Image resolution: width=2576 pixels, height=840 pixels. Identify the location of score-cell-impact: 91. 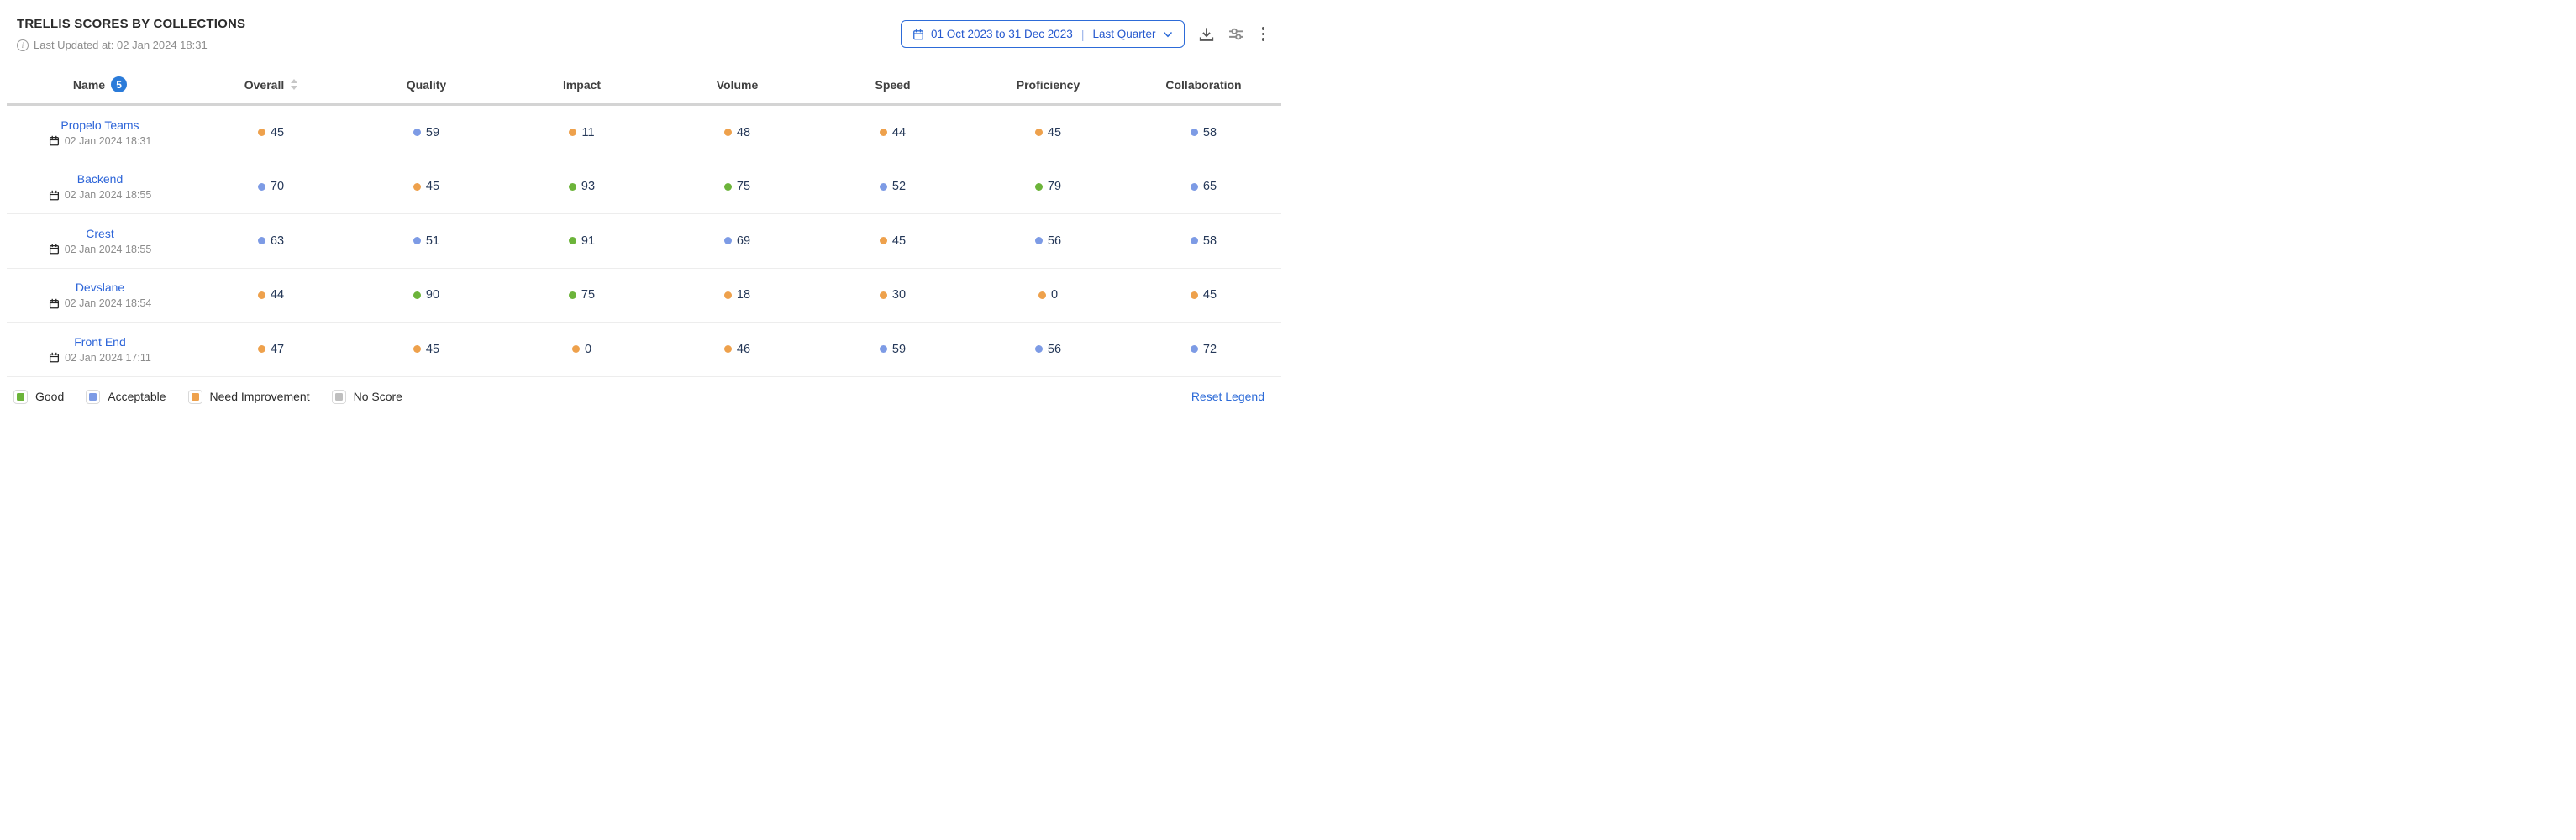
(582, 241).